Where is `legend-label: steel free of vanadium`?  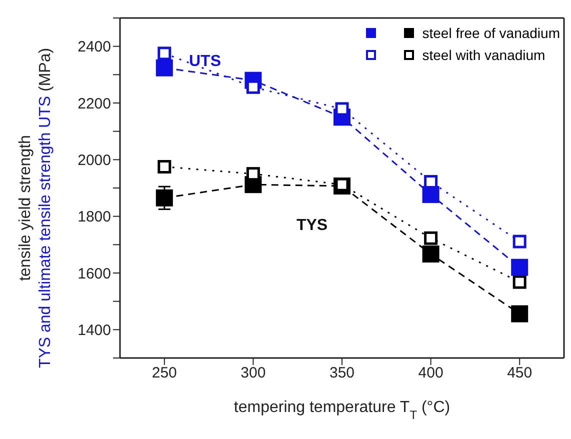 legend-label: steel free of vanadium is located at coordinates (491, 33).